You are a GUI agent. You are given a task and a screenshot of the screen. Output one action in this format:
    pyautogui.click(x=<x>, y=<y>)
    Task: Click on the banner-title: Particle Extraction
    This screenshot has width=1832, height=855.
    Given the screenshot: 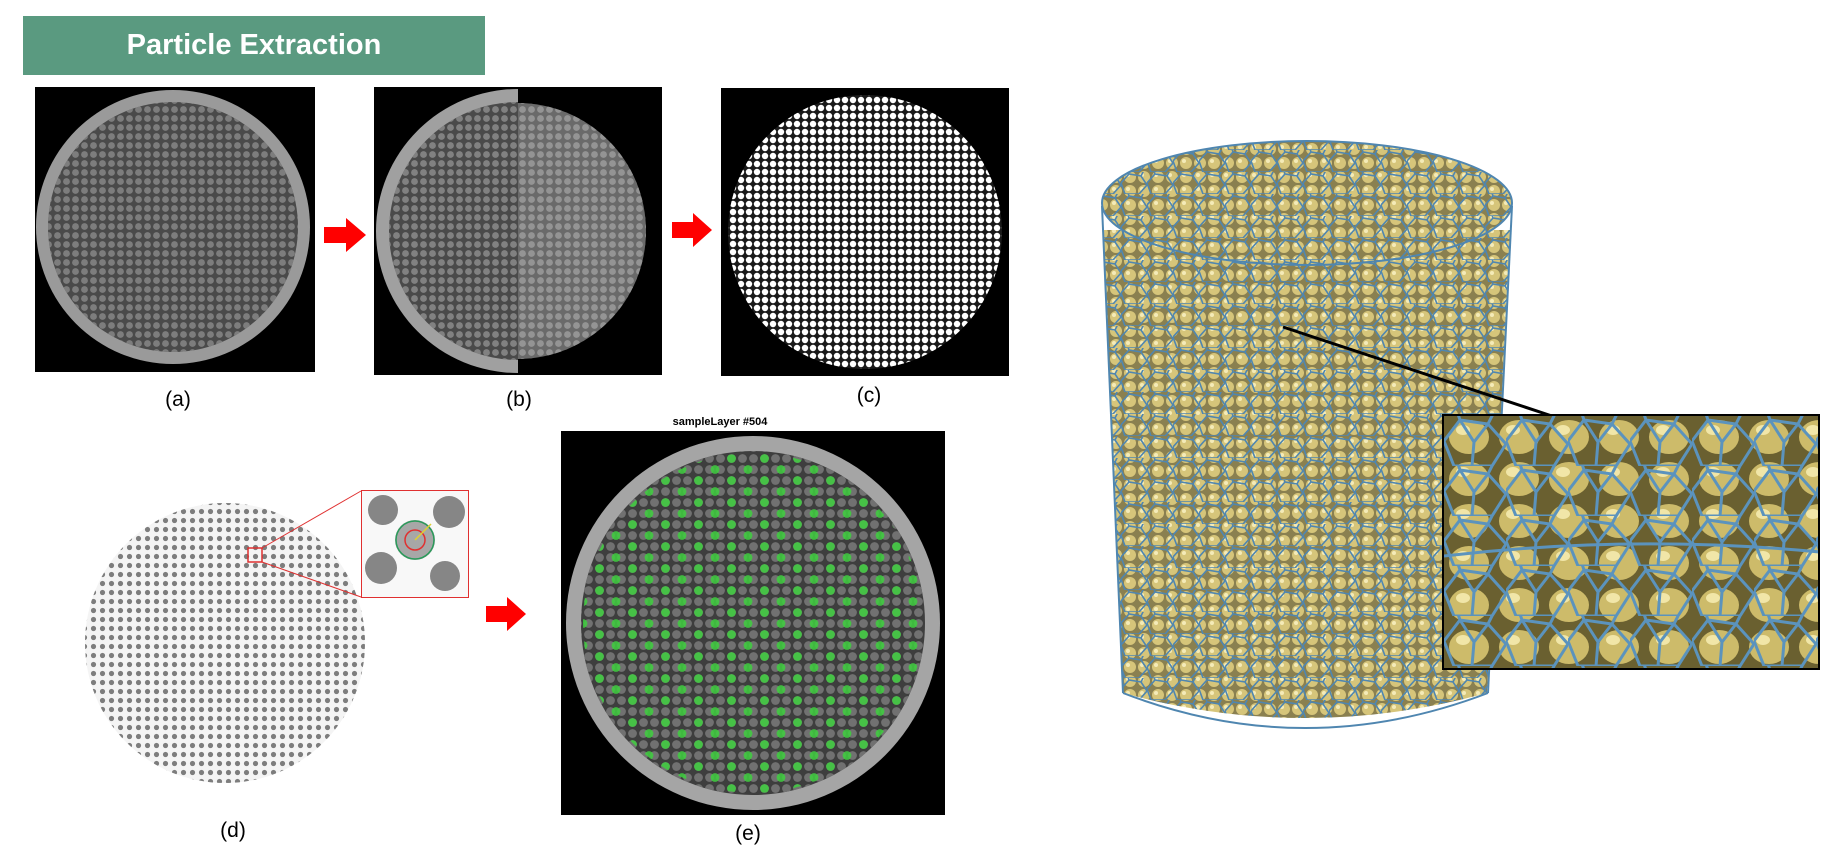 What is the action you would take?
    pyautogui.click(x=254, y=45)
    